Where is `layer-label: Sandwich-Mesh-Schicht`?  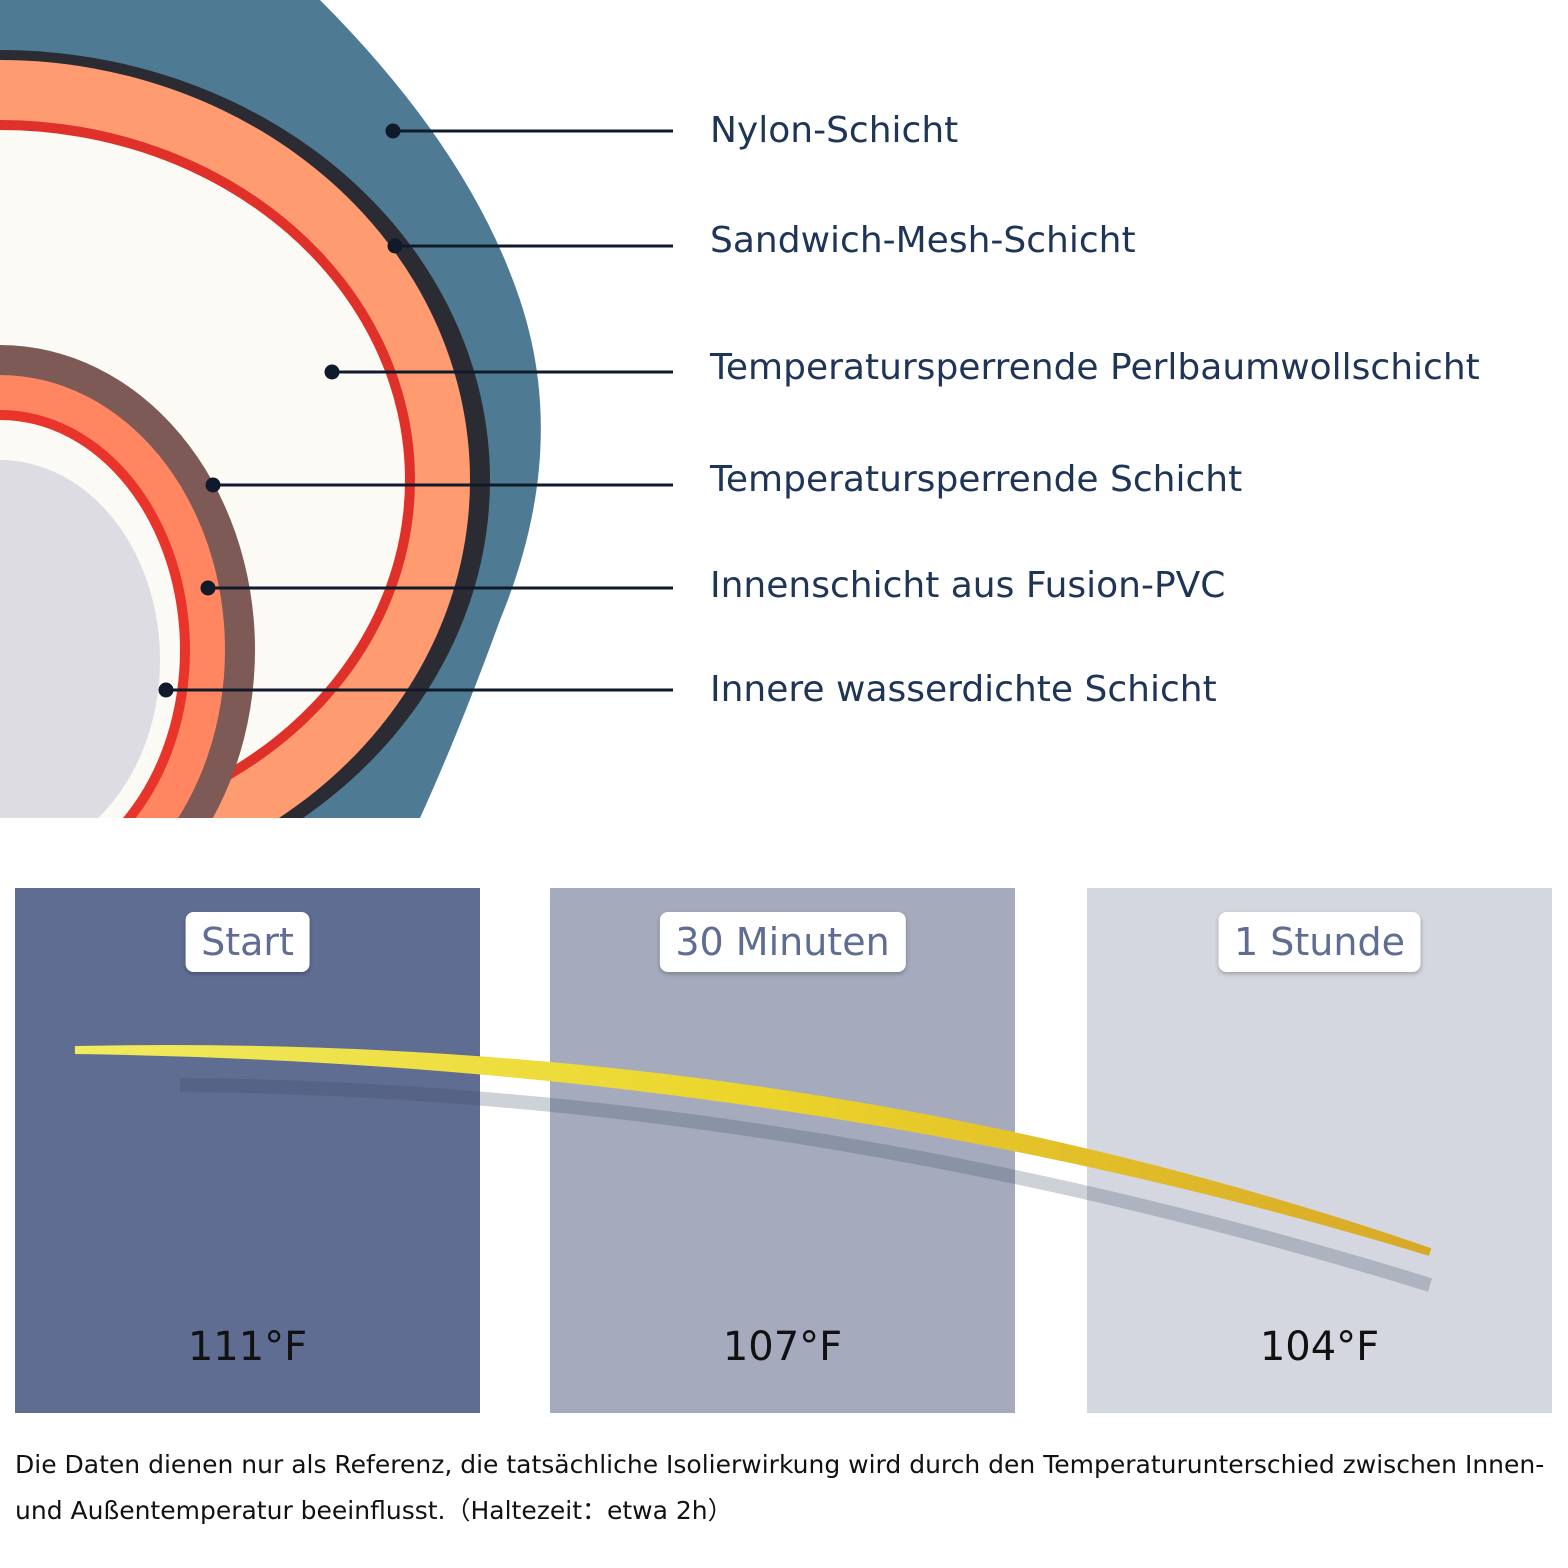 layer-label: Sandwich-Mesh-Schicht is located at coordinates (923, 240).